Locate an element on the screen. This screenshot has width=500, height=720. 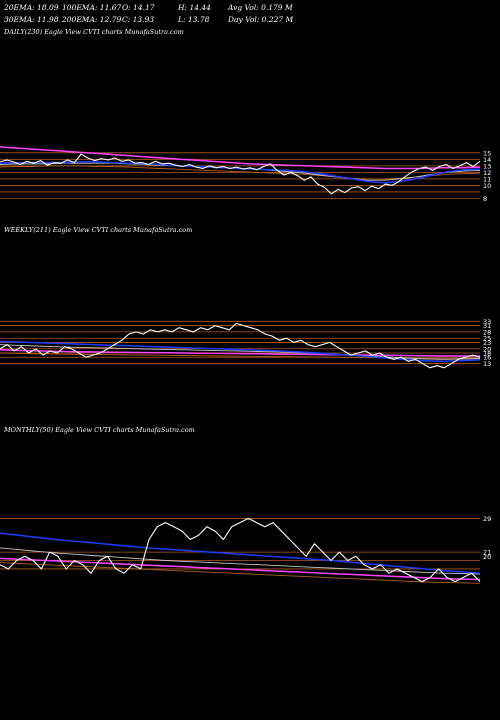
daily-y-tick: 15 is located at coordinates (487, 153).